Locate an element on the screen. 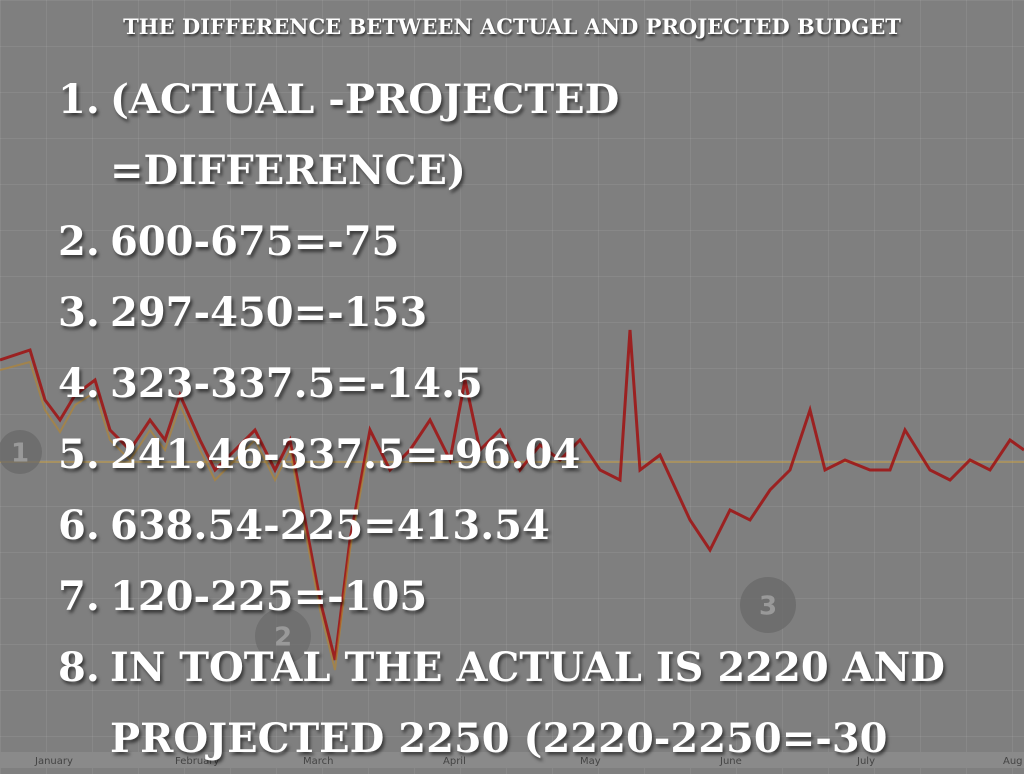 This screenshot has height=774, width=1024. item-line: 323-337.5=-14.5 is located at coordinates (296, 383).